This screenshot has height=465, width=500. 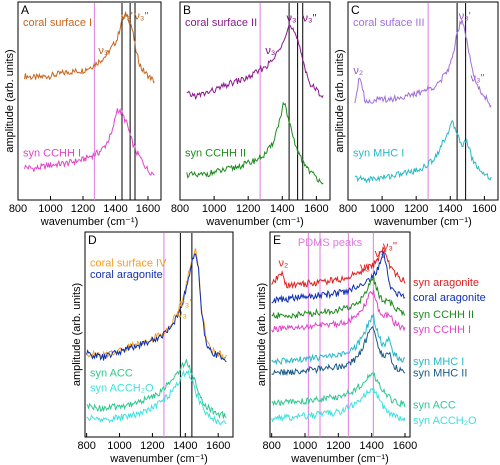 I want to click on panel-letter: D, so click(x=92, y=240).